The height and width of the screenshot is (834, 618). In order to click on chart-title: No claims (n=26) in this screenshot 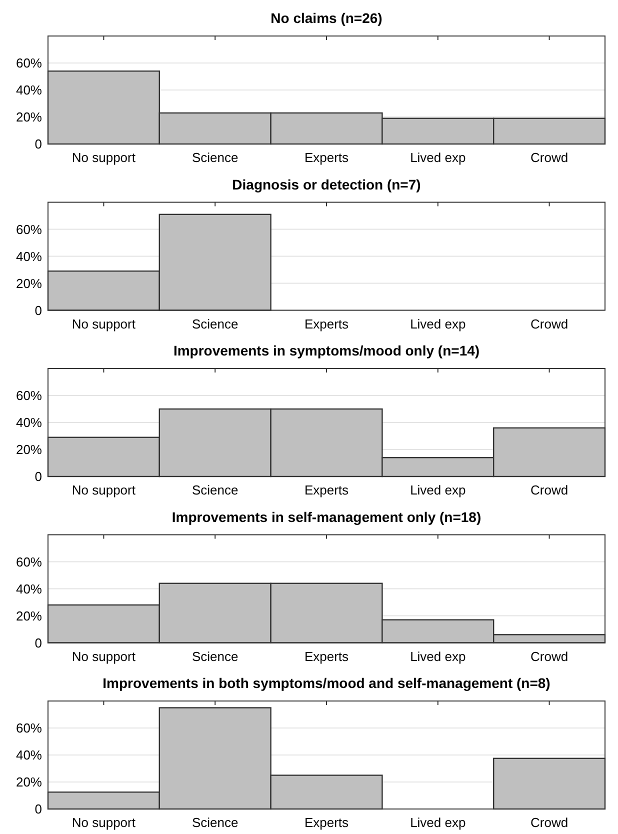, I will do `click(326, 18)`.